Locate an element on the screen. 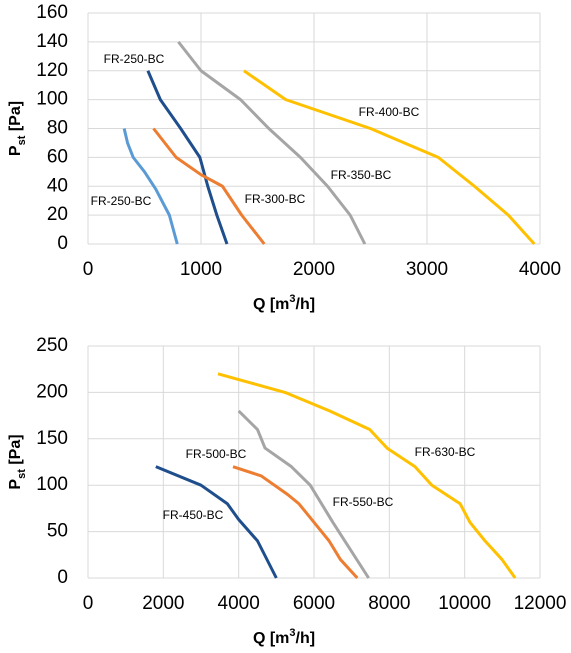 The width and height of the screenshot is (571, 653). y-tick-label: 80 is located at coordinates (57, 128).